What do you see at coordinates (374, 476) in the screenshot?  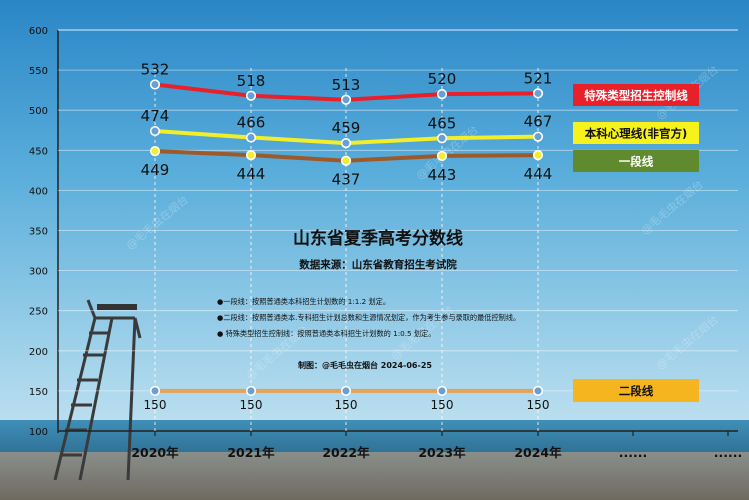 I see `beach-band` at bounding box center [374, 476].